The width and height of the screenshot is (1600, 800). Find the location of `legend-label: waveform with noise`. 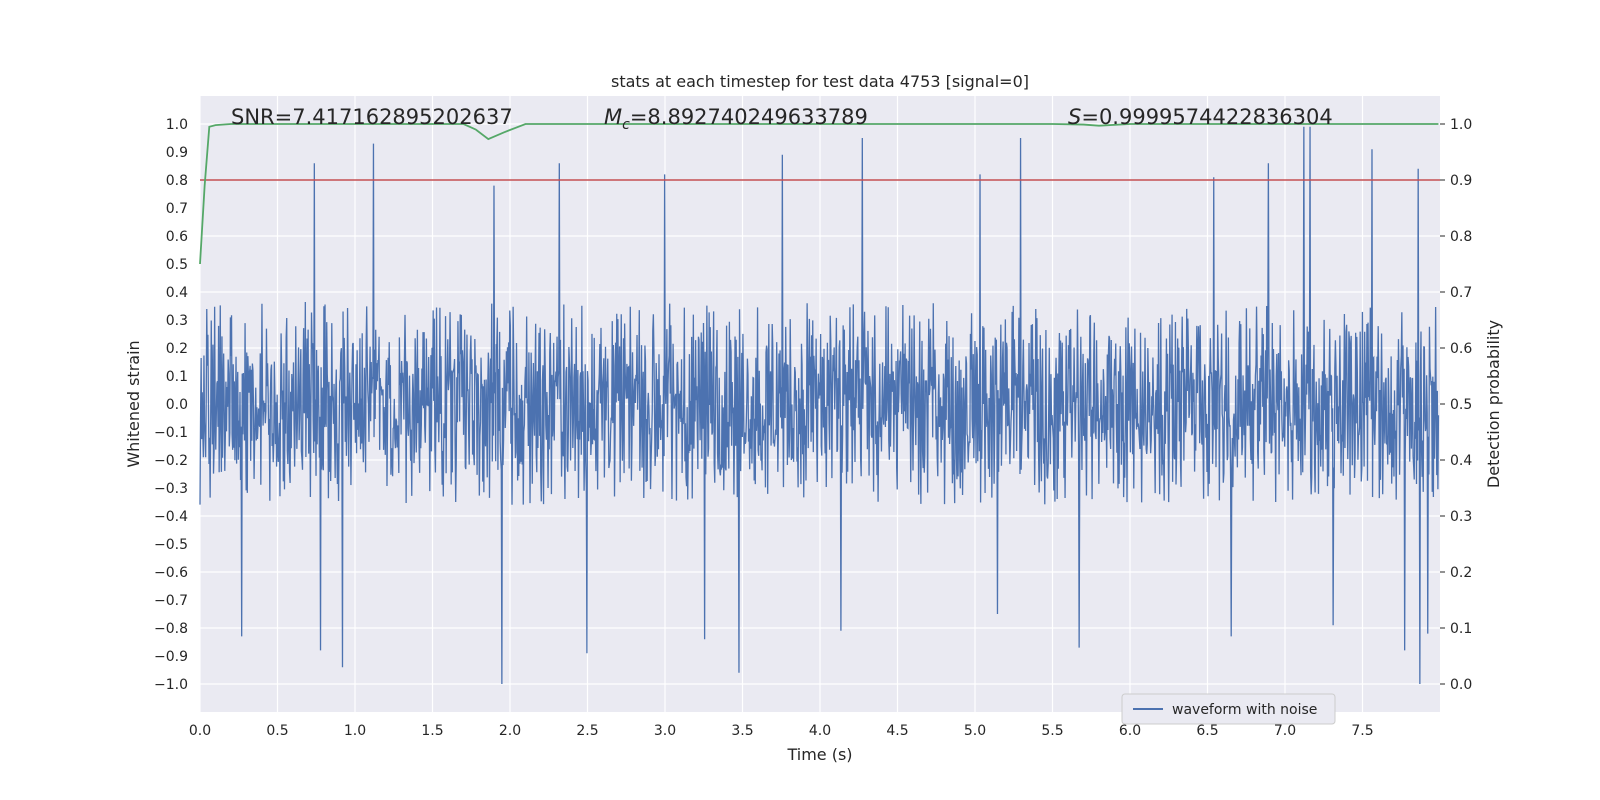

legend-label: waveform with noise is located at coordinates (1244, 710).